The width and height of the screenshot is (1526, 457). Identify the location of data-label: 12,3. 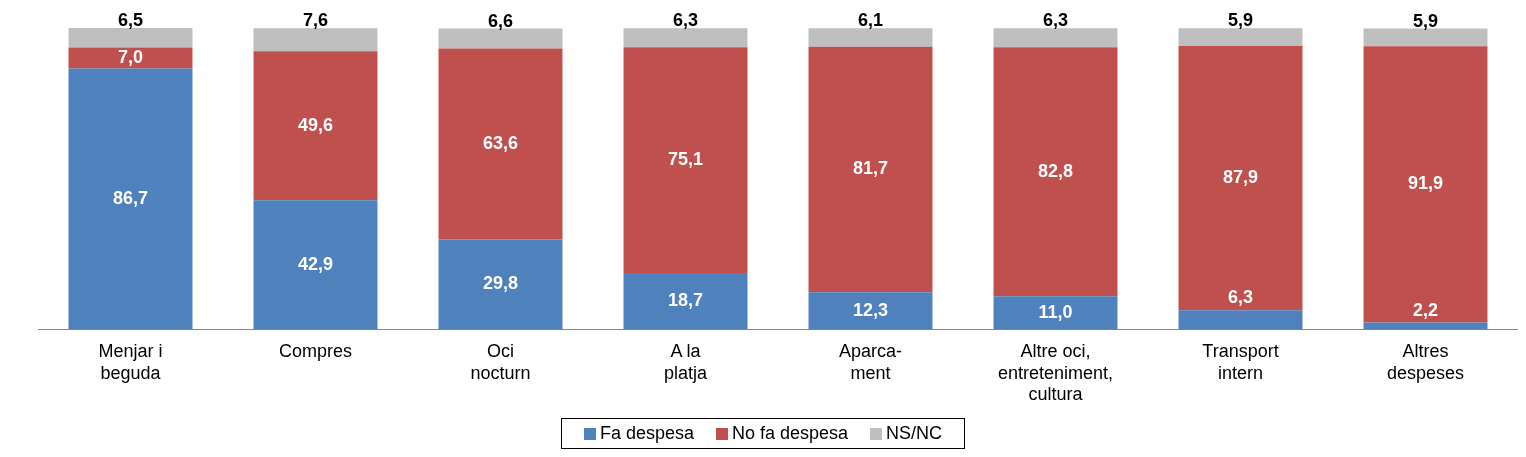
(870, 309).